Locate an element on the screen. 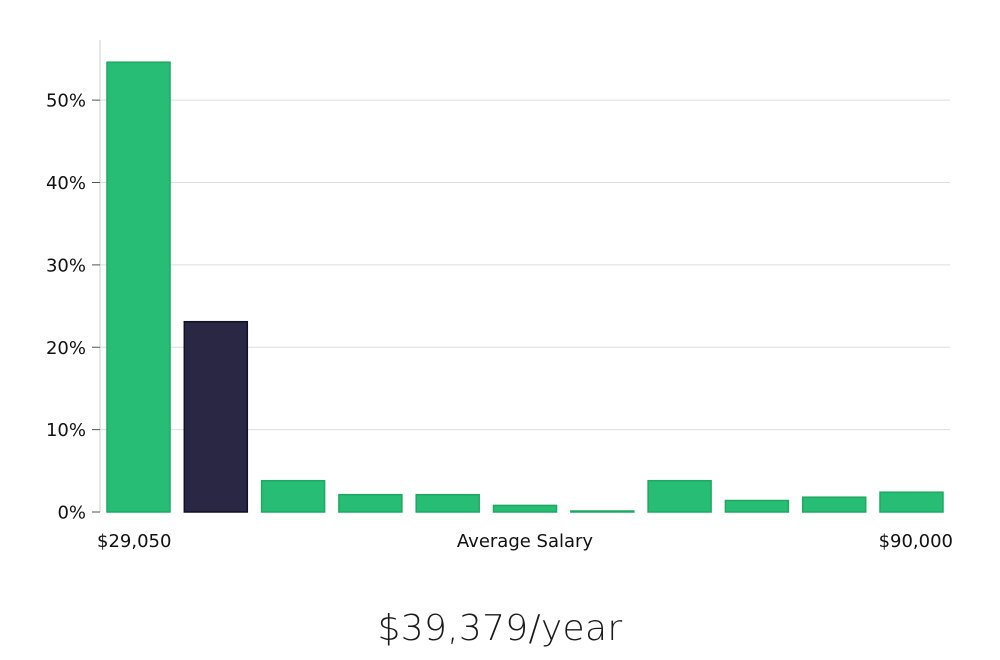 Image resolution: width=1000 pixels, height=660 pixels. y-tick-label: 20% is located at coordinates (66, 348).